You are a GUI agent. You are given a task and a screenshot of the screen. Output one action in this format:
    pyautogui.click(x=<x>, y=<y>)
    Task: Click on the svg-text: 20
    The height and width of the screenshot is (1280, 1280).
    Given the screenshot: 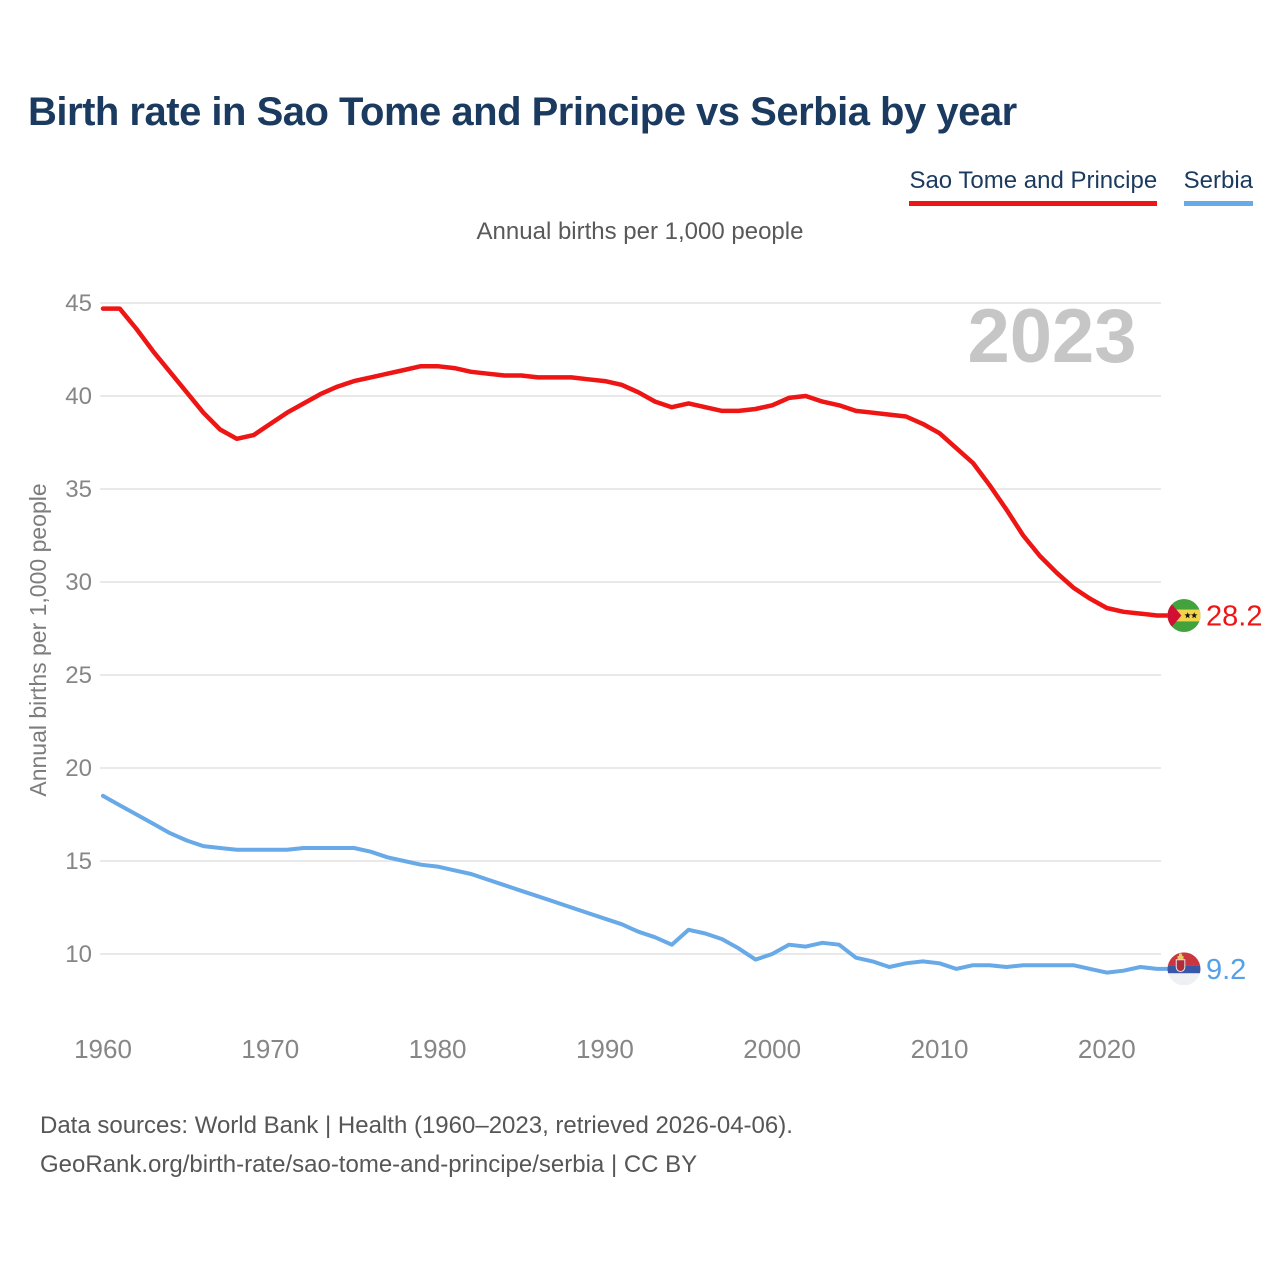 What is the action you would take?
    pyautogui.click(x=78, y=768)
    